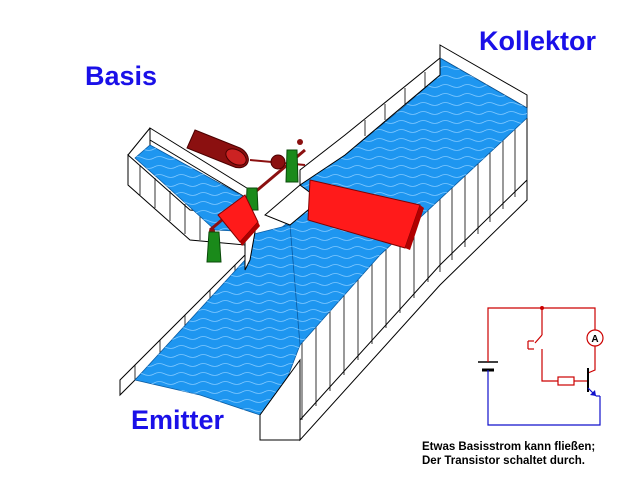  Describe the element at coordinates (538, 41) in the screenshot. I see `collector-label: Kollektor` at that location.